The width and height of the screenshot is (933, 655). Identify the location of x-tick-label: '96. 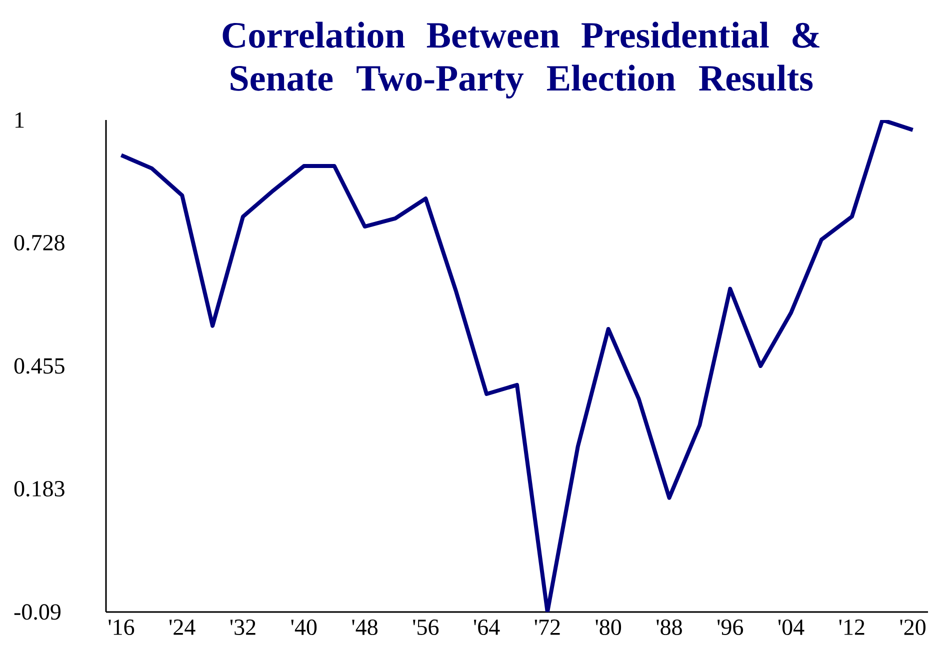
(731, 627).